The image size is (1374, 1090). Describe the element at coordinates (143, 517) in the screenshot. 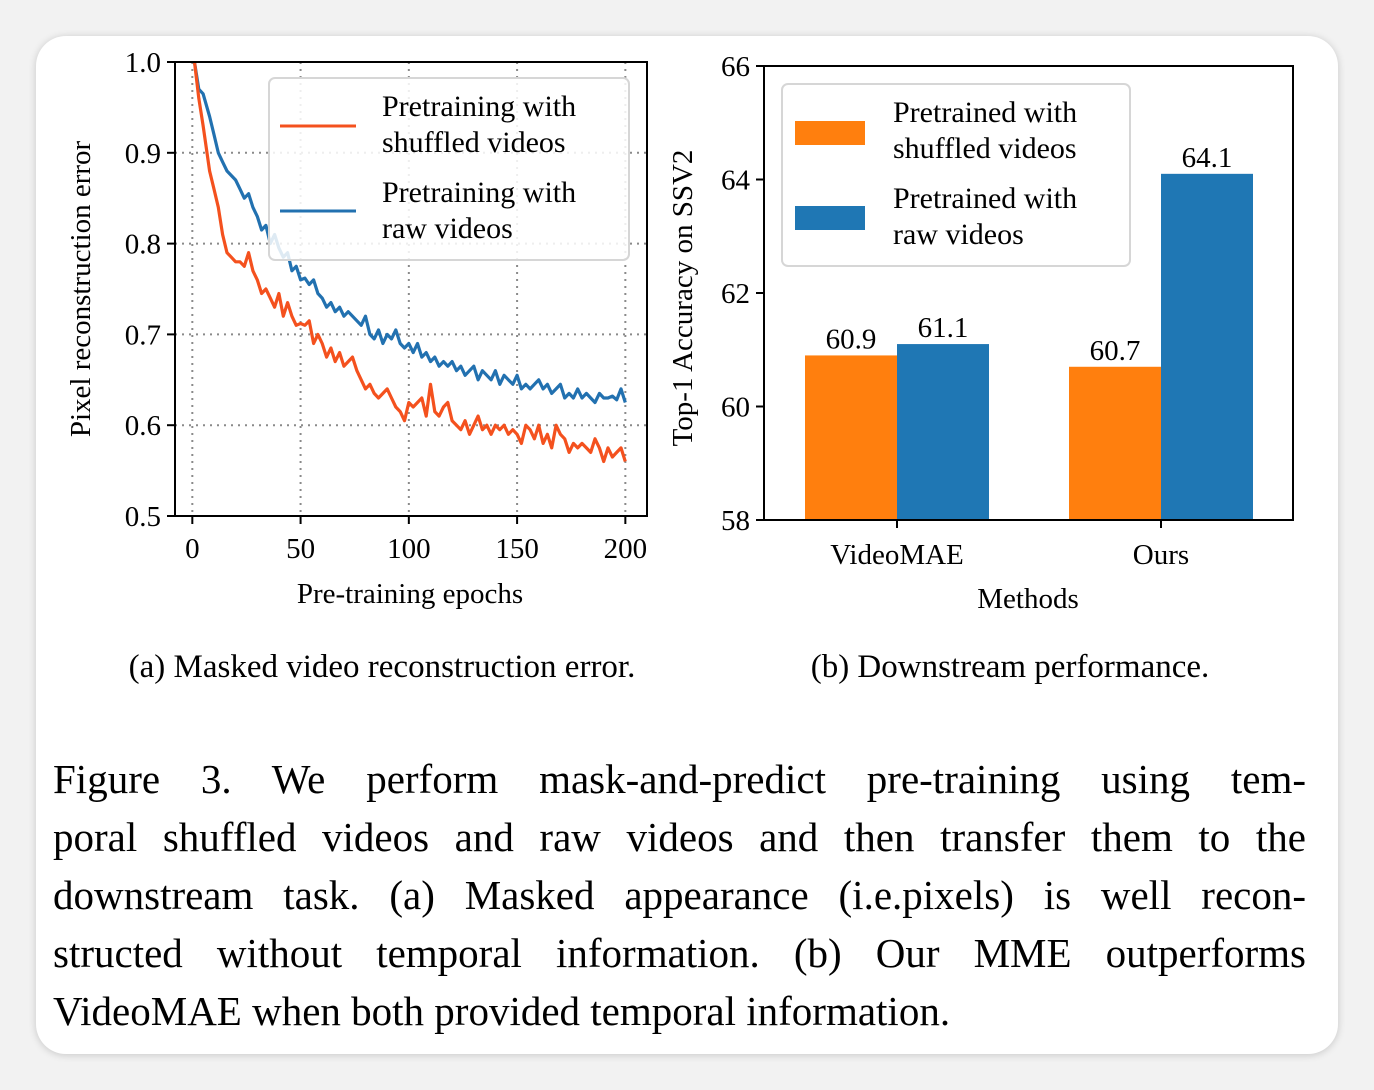

I see `y-tick-label: 0.5` at that location.